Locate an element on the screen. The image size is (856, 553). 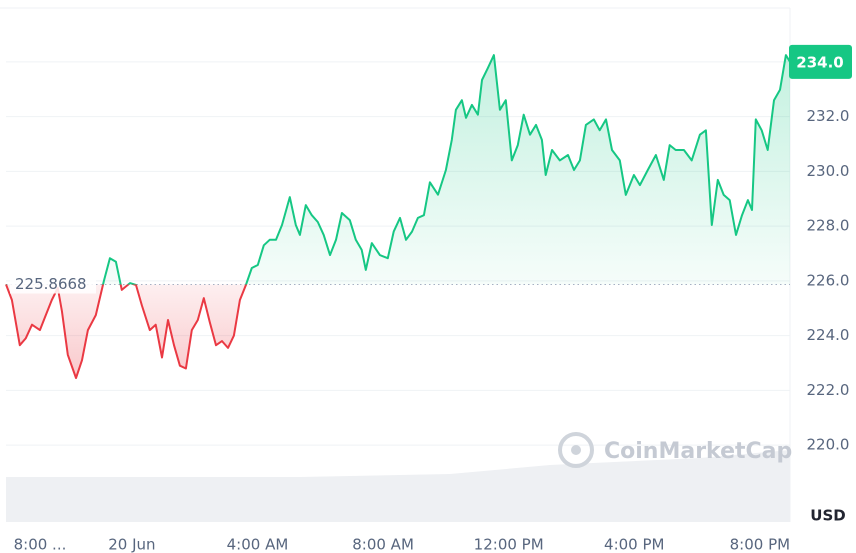
y-tick-label: 222.0 is located at coordinates (828, 390).